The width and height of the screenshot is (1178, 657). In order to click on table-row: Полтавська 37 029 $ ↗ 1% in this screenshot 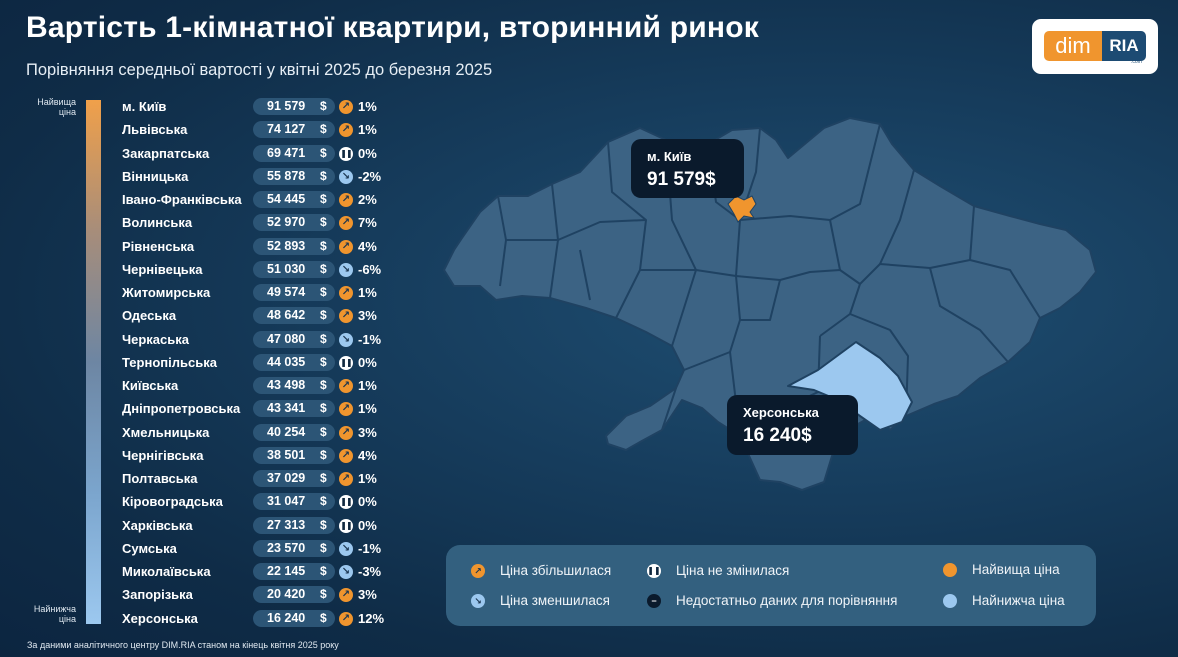, I will do `click(200, 478)`.